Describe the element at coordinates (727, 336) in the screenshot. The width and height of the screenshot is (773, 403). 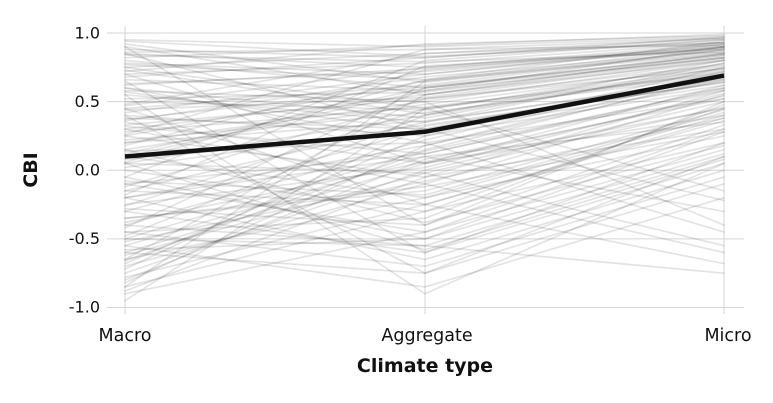
I see `x-tick-micro: Micro` at that location.